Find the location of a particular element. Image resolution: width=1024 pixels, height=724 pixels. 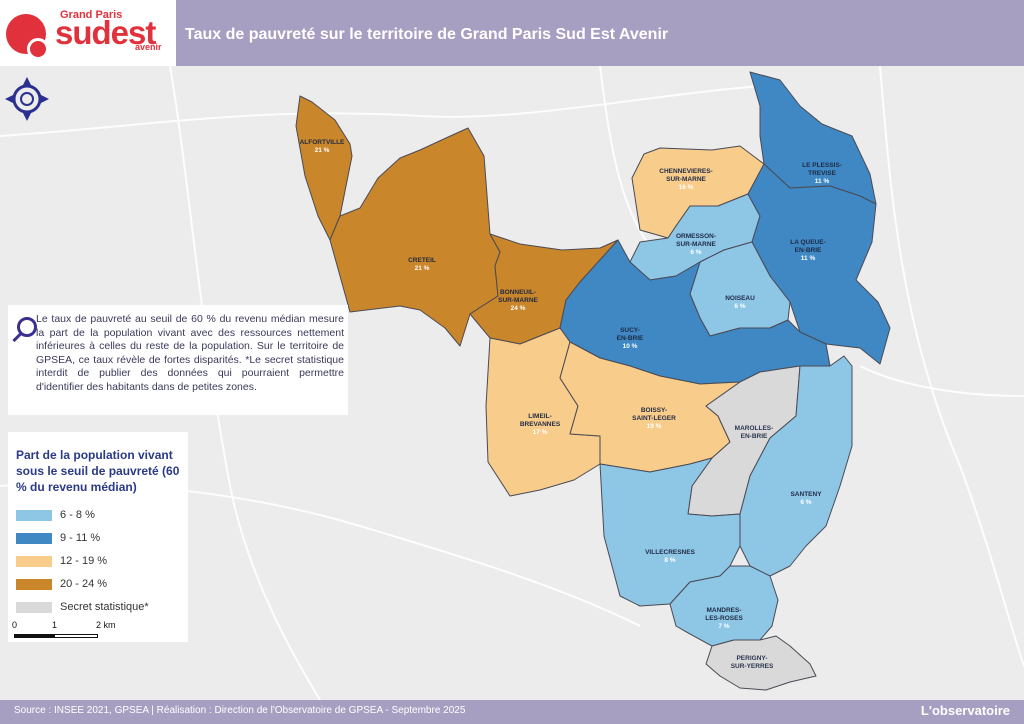

label-chennevieres-2: SUR-MARNE is located at coordinates (686, 179).